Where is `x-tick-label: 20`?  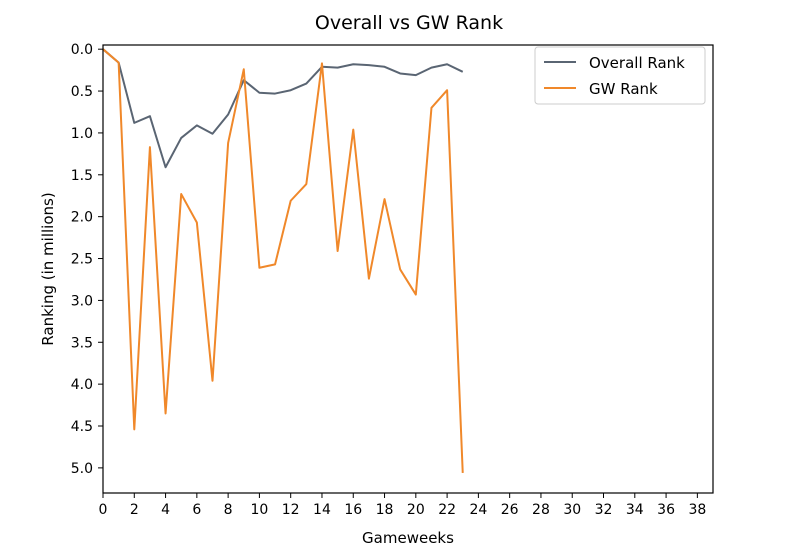 x-tick-label: 20 is located at coordinates (416, 510).